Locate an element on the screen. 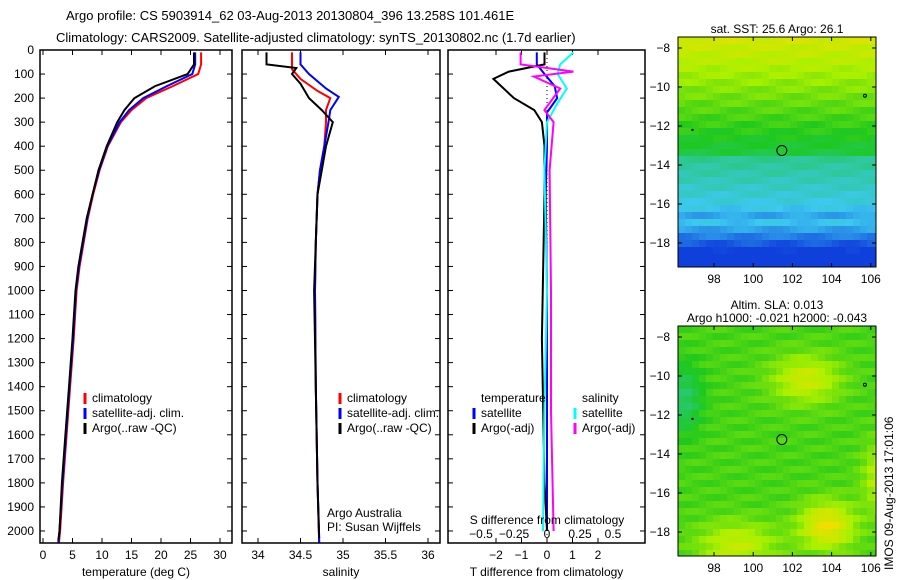 The height and width of the screenshot is (580, 900). y-tick-label: 600 is located at coordinates (24, 194).